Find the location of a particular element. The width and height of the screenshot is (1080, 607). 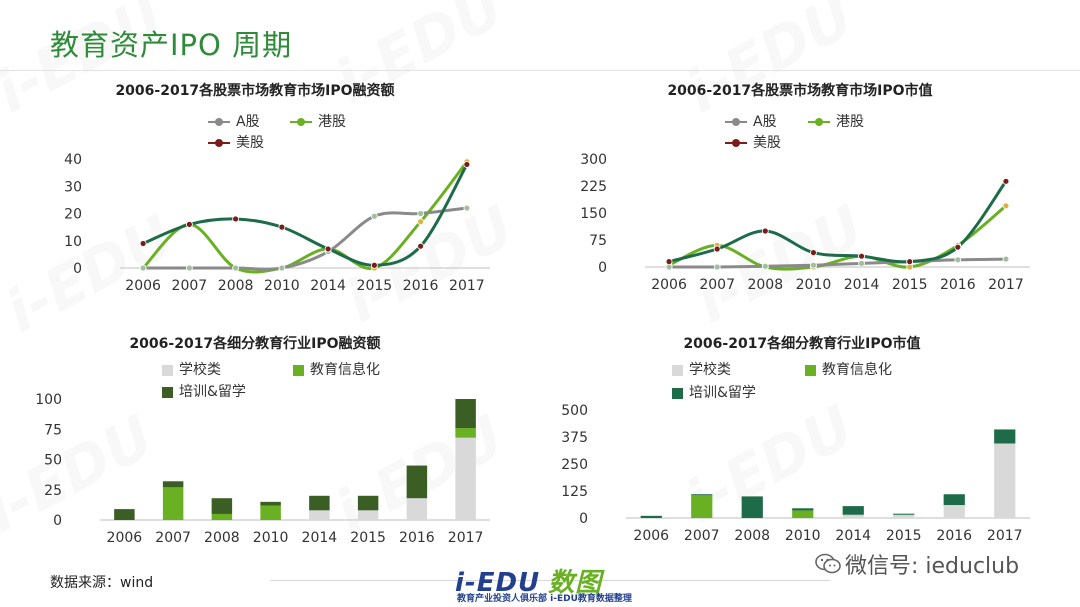

chart-legend: 学校类 教育信息化 培训&留学 is located at coordinates (270, 368).